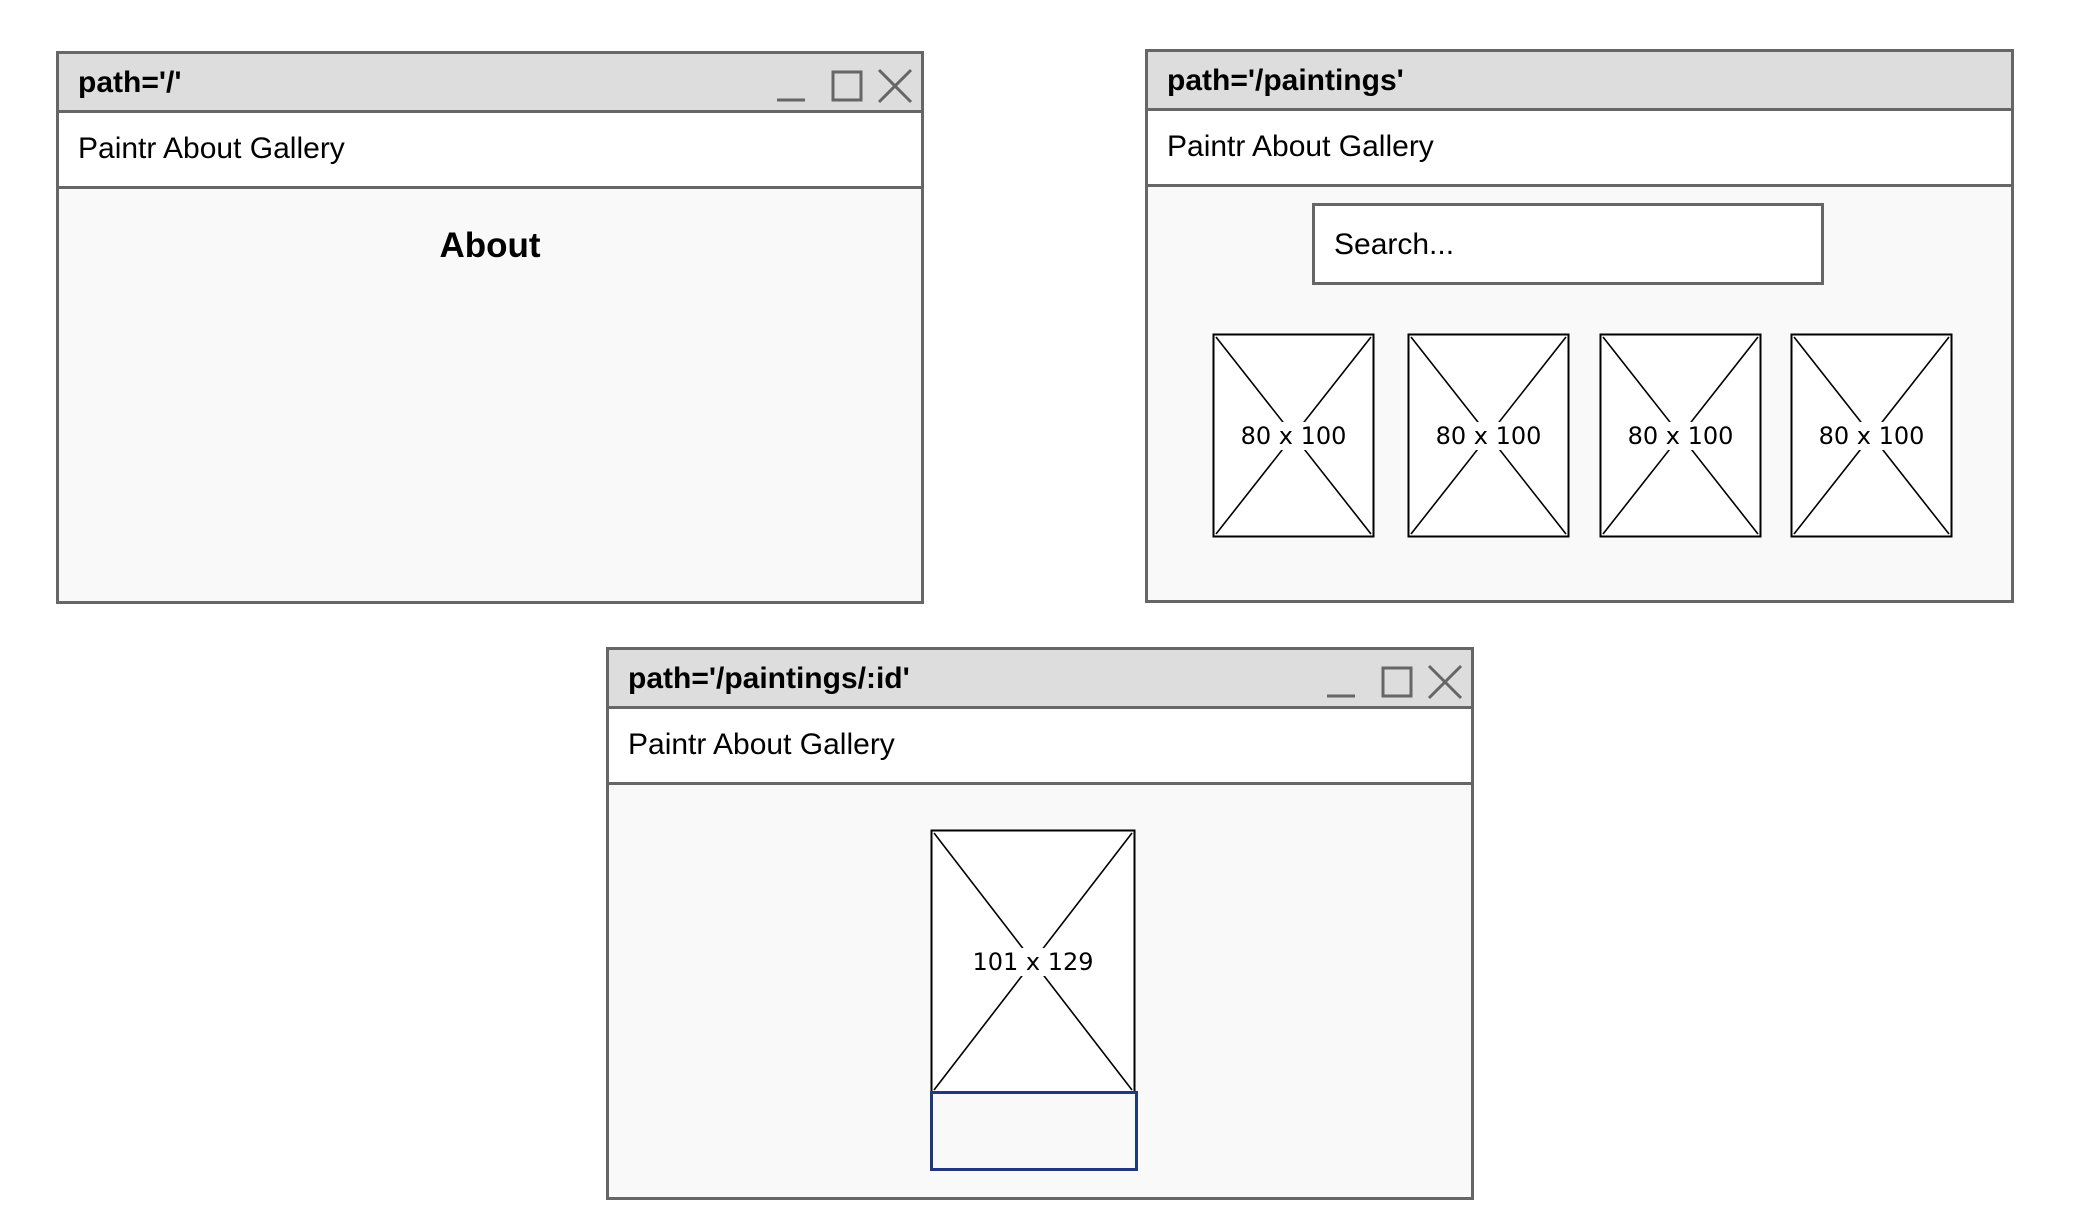  Describe the element at coordinates (490, 245) in the screenshot. I see `page-heading: About` at that location.